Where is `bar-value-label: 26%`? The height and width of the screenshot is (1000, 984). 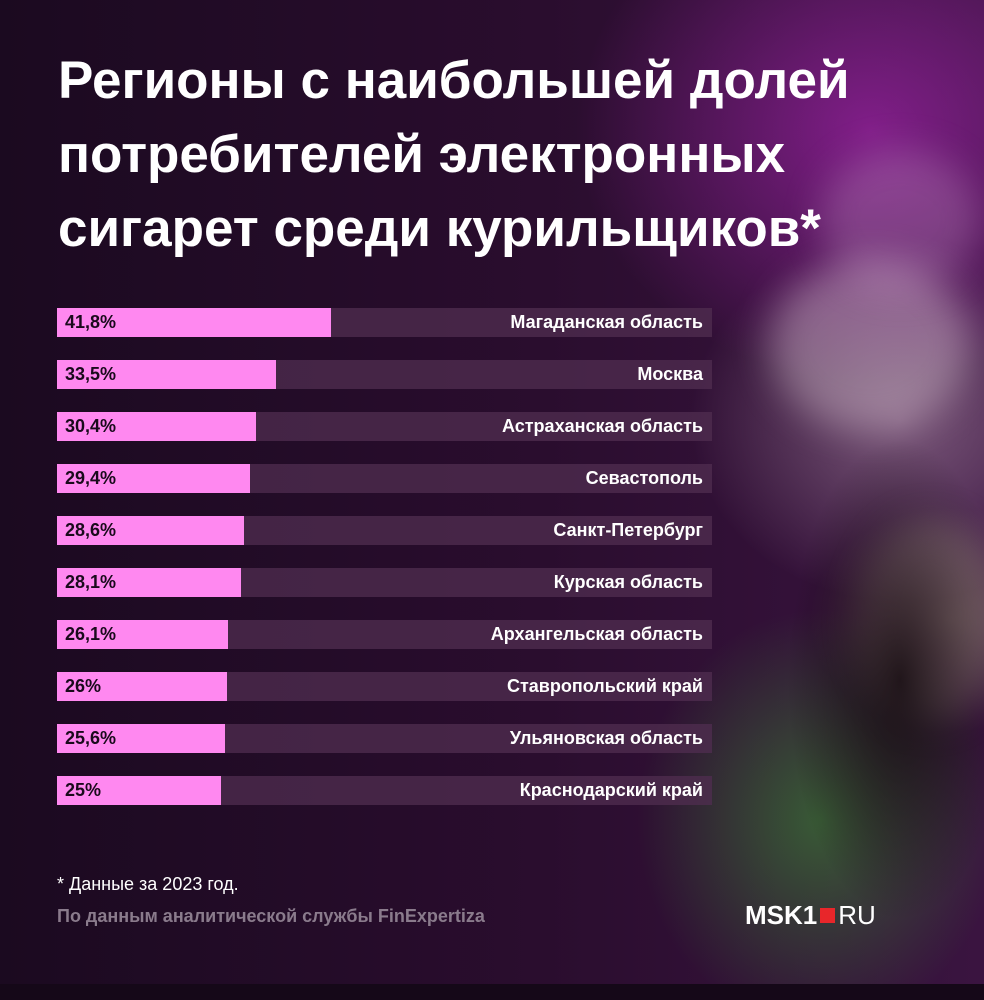
bar-value-label: 26% is located at coordinates (83, 686).